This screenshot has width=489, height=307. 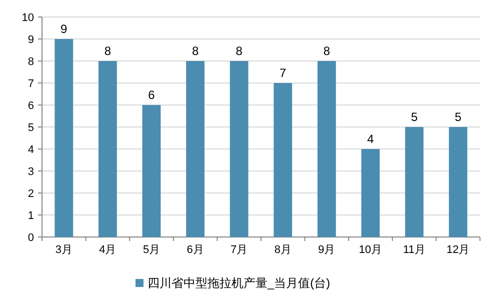 I want to click on y-tick-label: 2, so click(x=31, y=194).